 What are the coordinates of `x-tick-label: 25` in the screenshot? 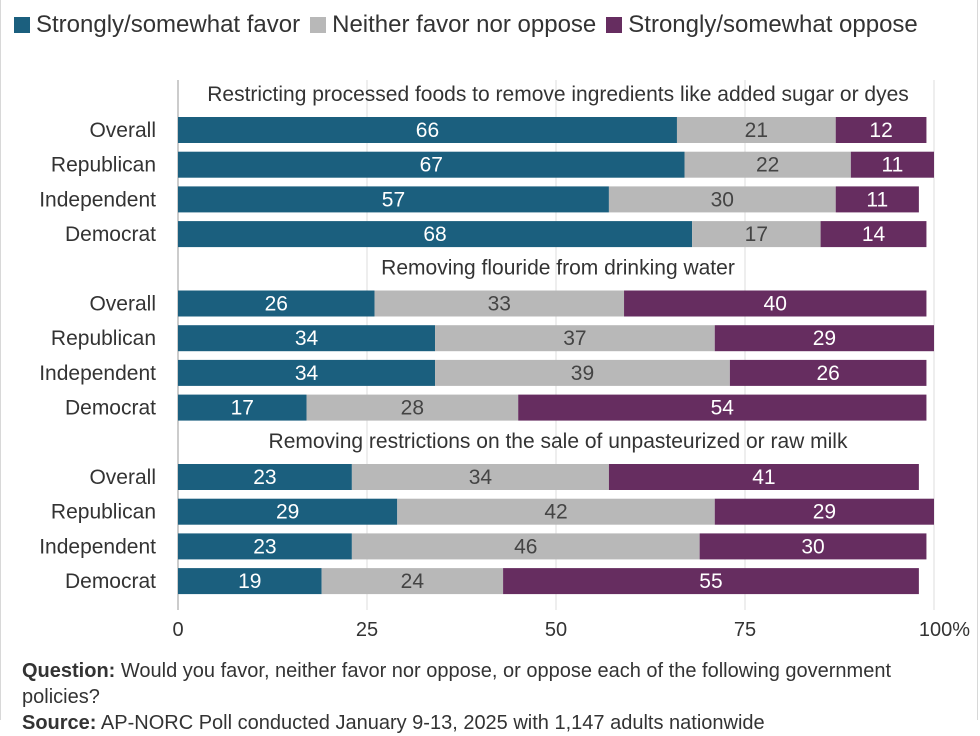 It's located at (367, 630).